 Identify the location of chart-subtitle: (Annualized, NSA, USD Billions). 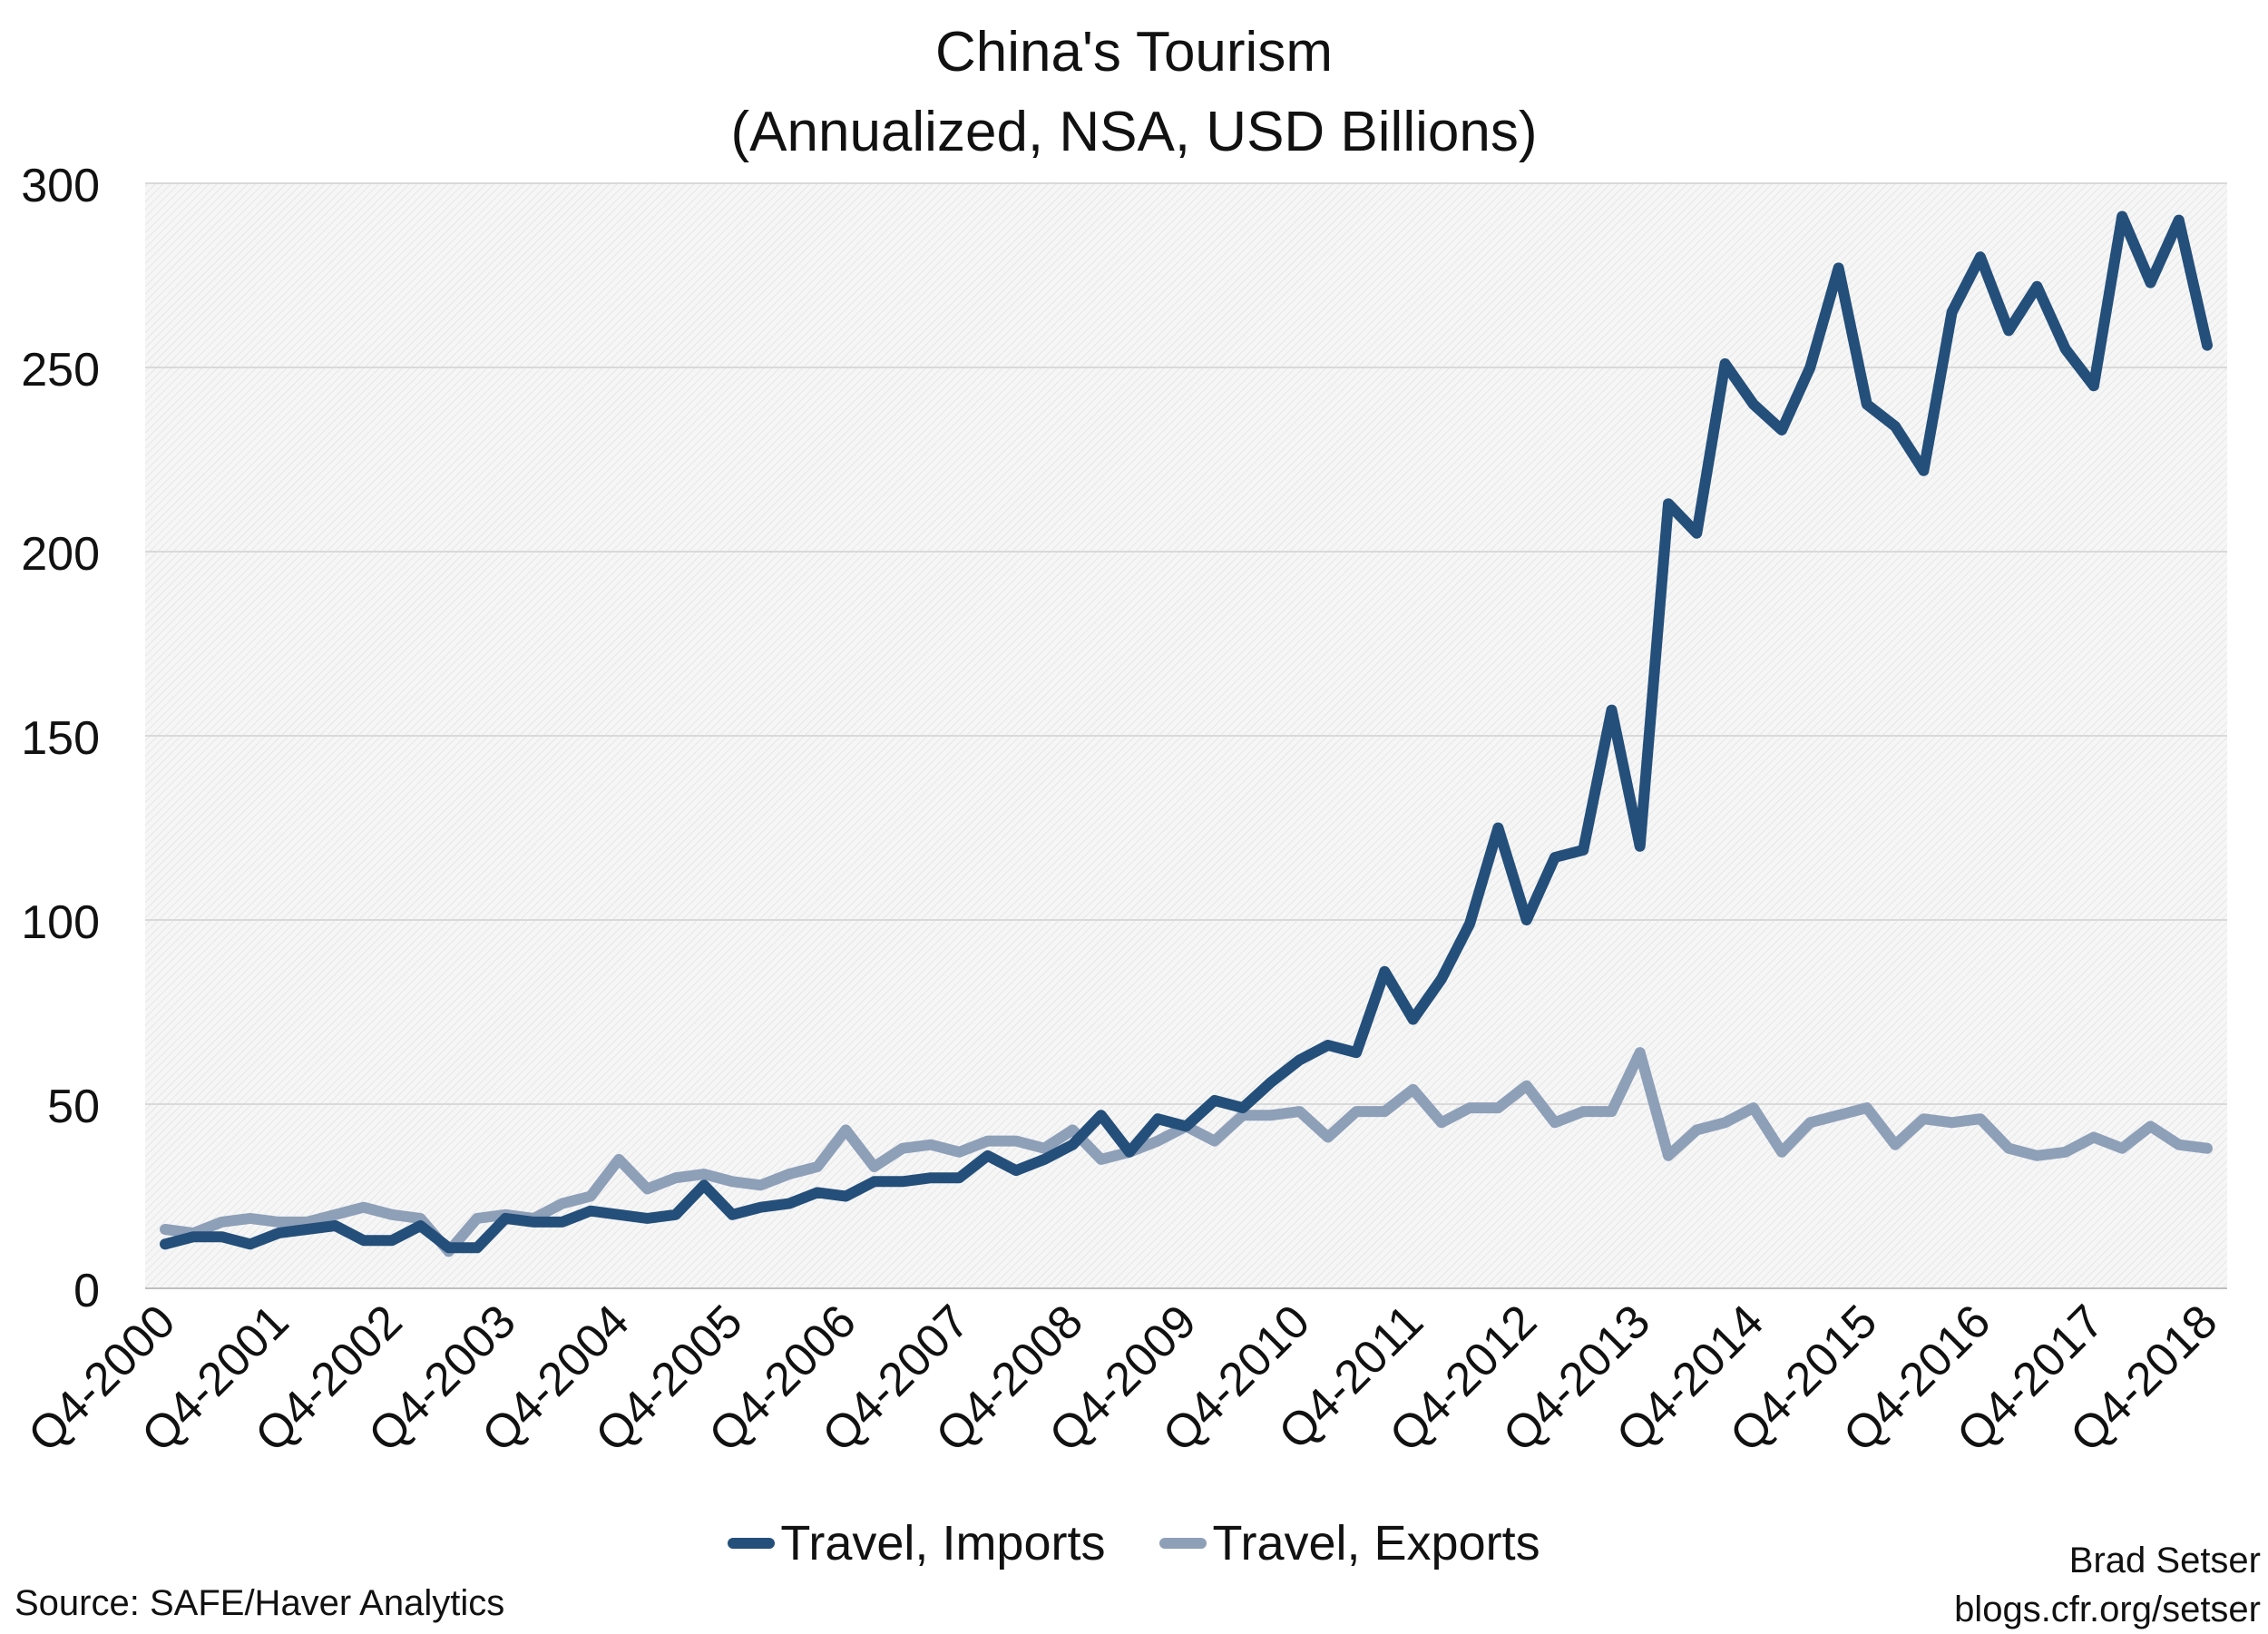
(1134, 132).